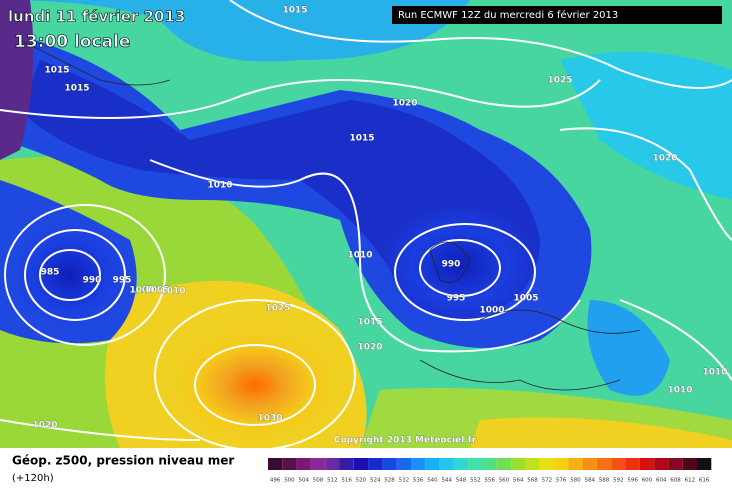 Image resolution: width=732 pixels, height=488 pixels. I want to click on isobar-label: 1030, so click(269, 419).